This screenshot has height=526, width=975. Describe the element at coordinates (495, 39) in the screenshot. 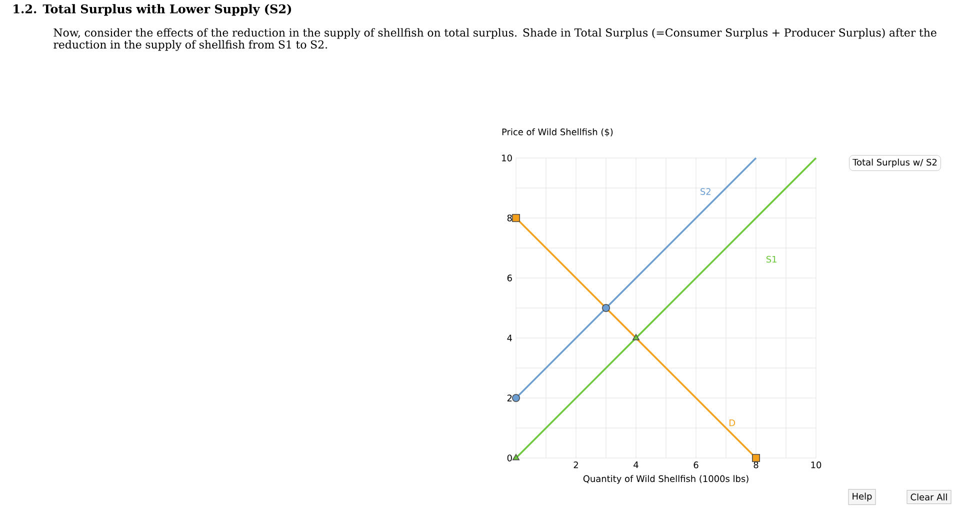

I see `chart-subtitle: Now, consider the effects of the reduction in the supply of shellfish on total surplus. Shade in Total Surplus (=Consumer Surplus + Producer Surplus) after the reduction in the supply of shellfish from S1 to S2.` at that location.